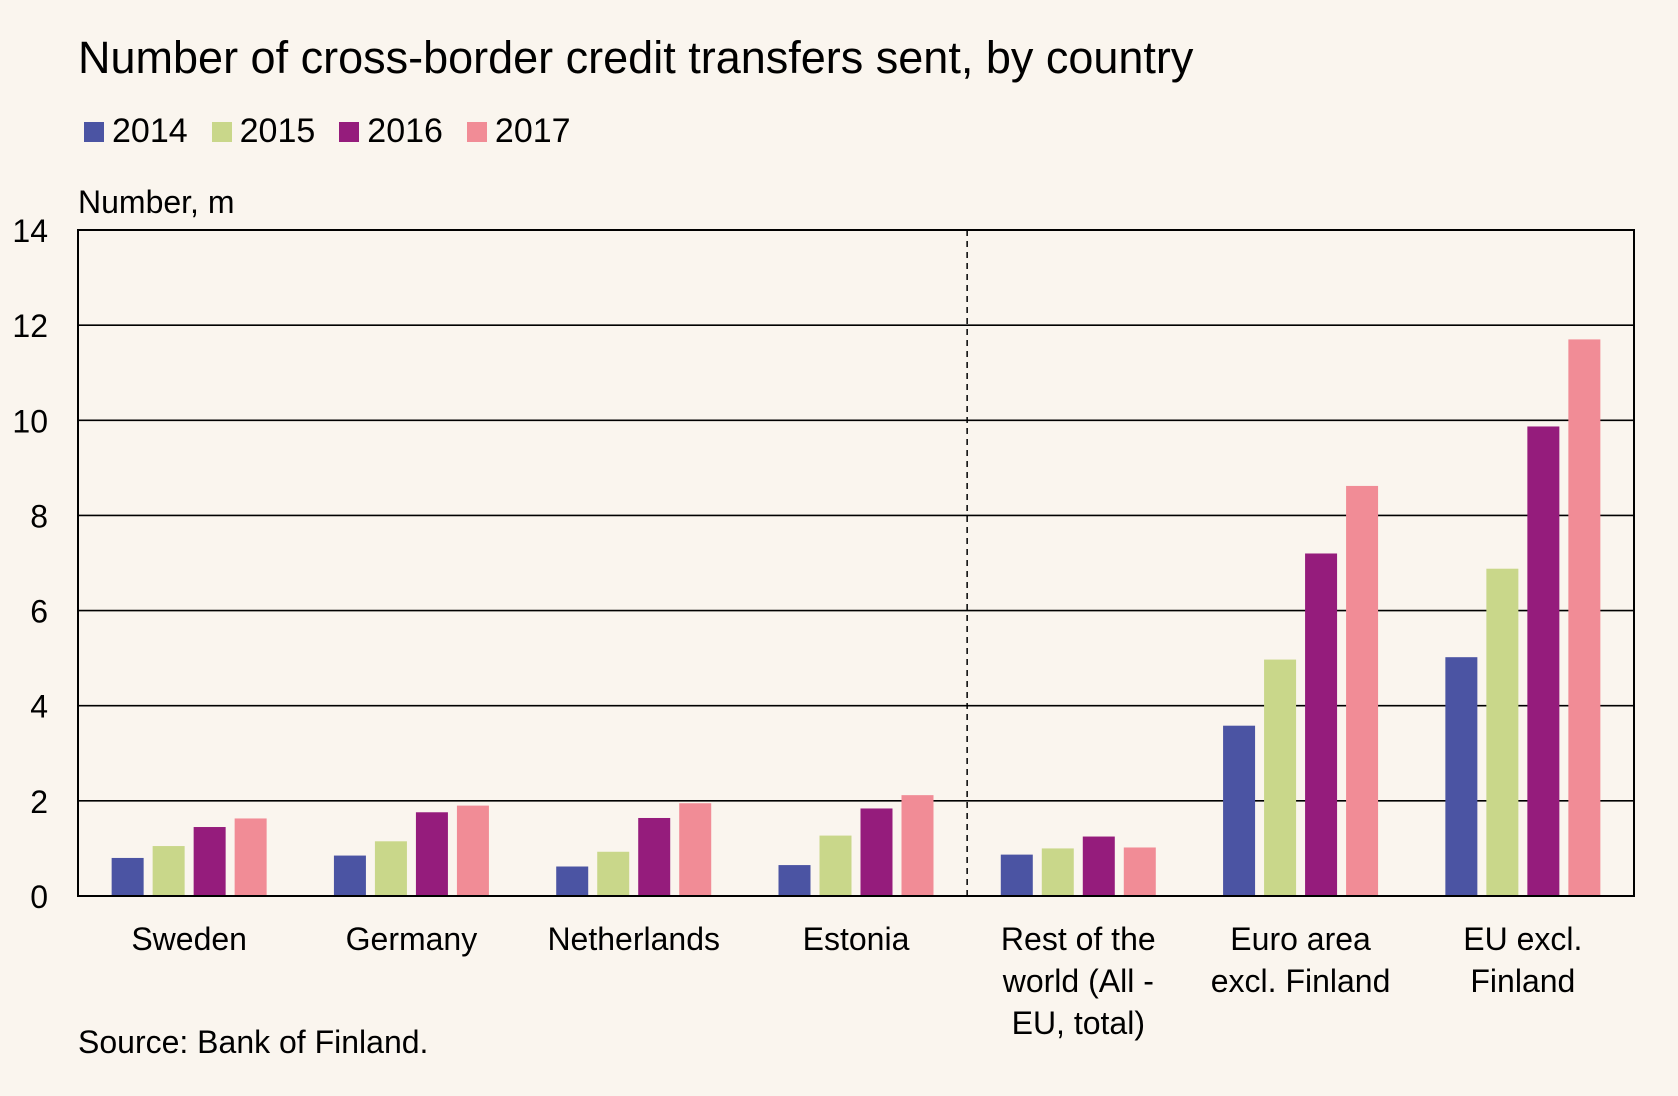  What do you see at coordinates (39, 897) in the screenshot?
I see `y-tick-label: 0` at bounding box center [39, 897].